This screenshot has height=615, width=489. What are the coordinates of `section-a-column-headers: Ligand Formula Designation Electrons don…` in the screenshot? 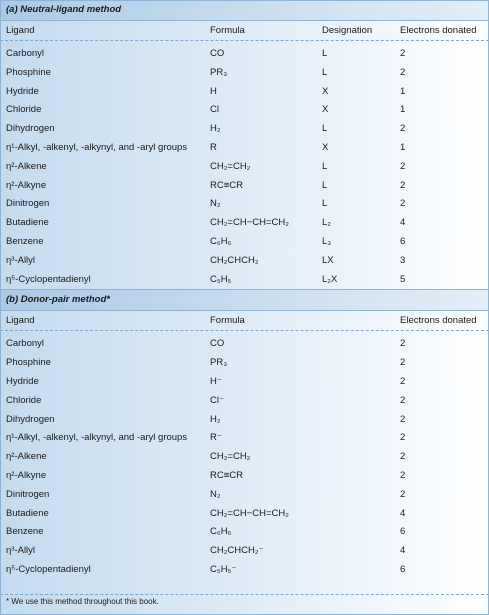 It's located at (244, 31).